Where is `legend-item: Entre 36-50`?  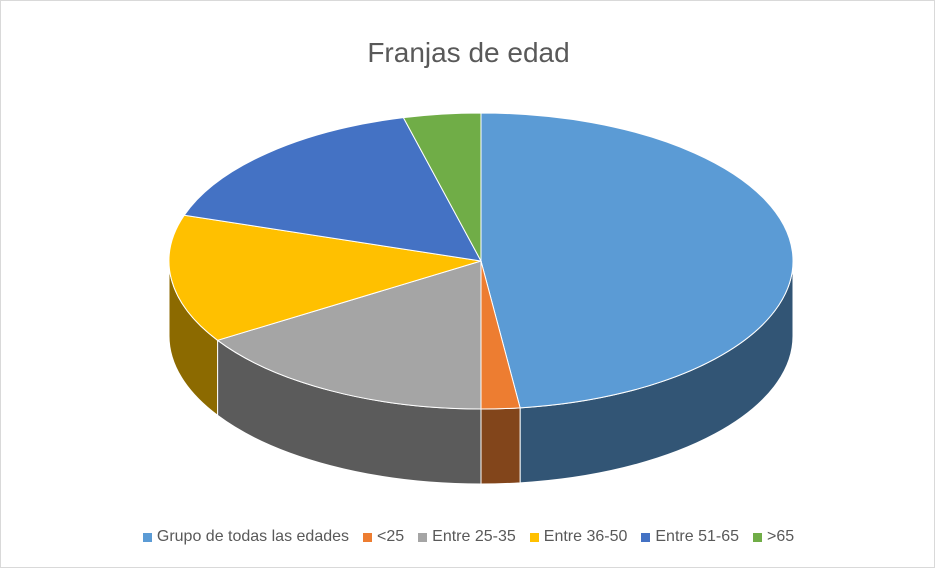 legend-item: Entre 36-50 is located at coordinates (578, 537).